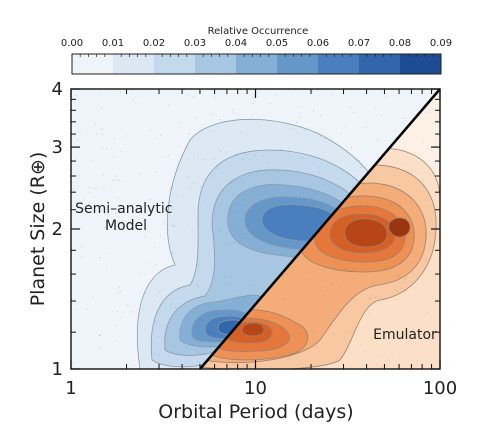  I want to click on colorbar-tick-label: 0.03, so click(195, 43).